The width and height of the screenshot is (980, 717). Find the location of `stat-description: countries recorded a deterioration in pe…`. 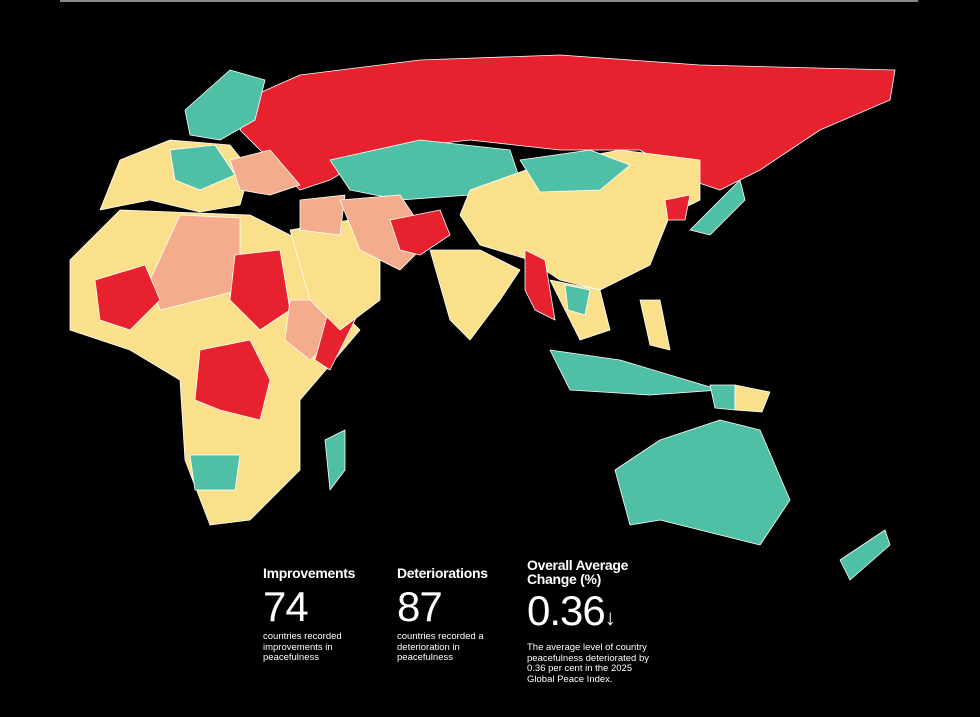

stat-description: countries recorded a deterioration in pe… is located at coordinates (440, 647).